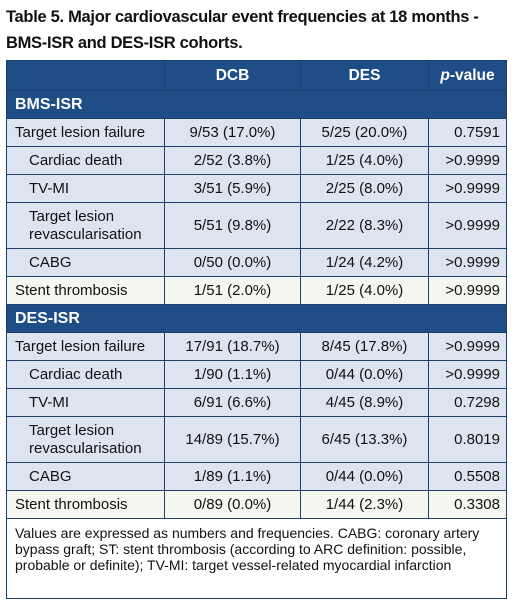 The image size is (512, 602). What do you see at coordinates (364, 504) in the screenshot?
I see `des-value: 1/44 (2.3%)` at bounding box center [364, 504].